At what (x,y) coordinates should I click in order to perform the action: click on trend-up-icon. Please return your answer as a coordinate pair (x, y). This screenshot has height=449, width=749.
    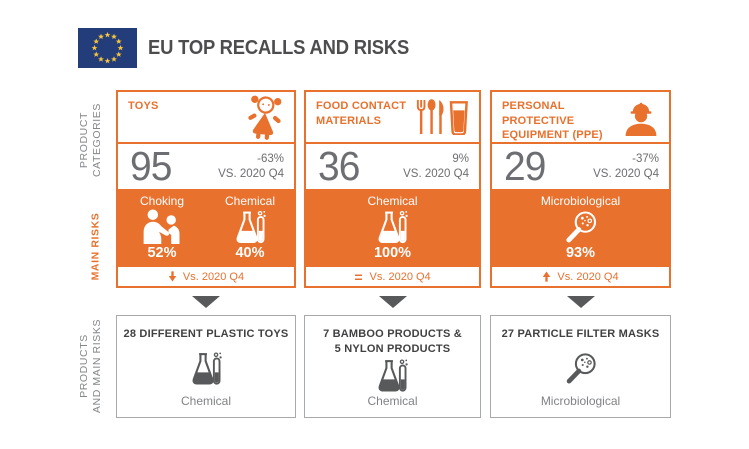
    Looking at the image, I should click on (547, 276).